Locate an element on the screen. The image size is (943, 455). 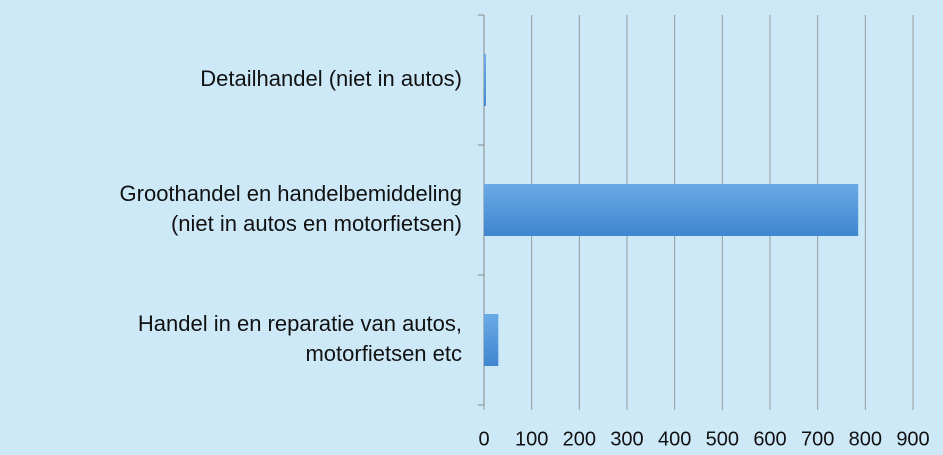
x-tick-label: 300 is located at coordinates (626, 439).